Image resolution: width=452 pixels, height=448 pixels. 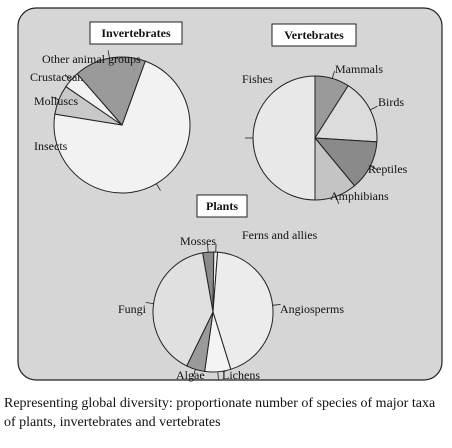 I want to click on slice-label: Fishes, so click(x=257, y=79).